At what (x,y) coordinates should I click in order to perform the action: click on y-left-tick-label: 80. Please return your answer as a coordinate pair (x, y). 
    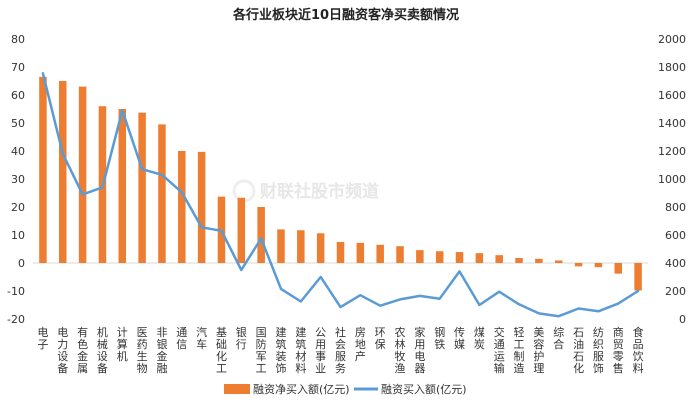
    Looking at the image, I should click on (18, 39).